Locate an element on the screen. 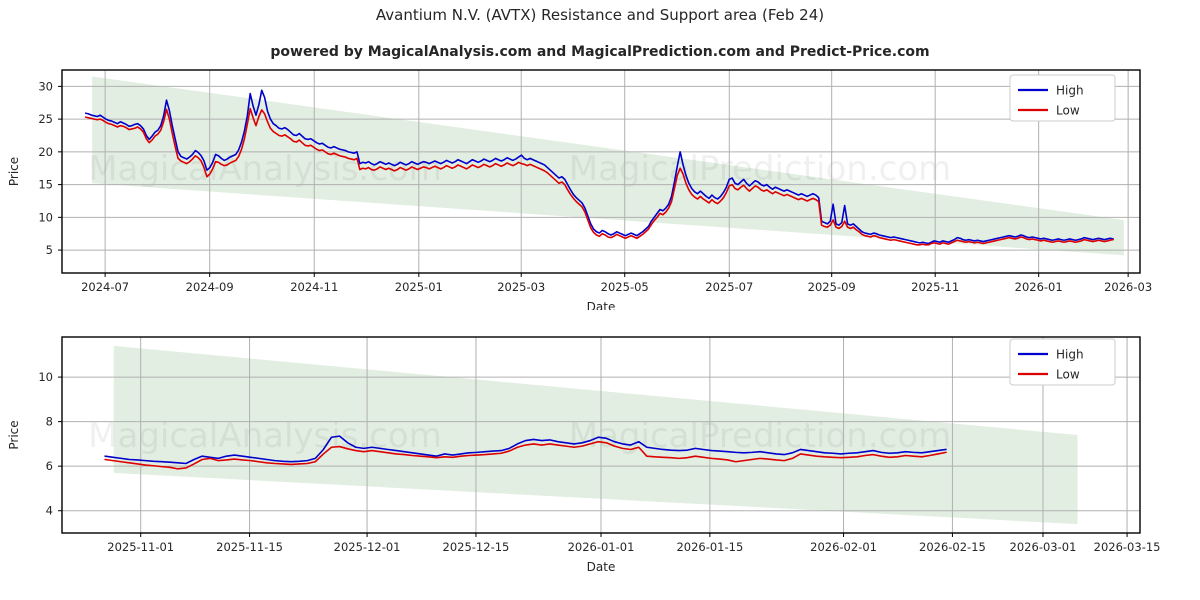 The image size is (1200, 600). xtick-label-3: 2025-12-15 is located at coordinates (476, 547).